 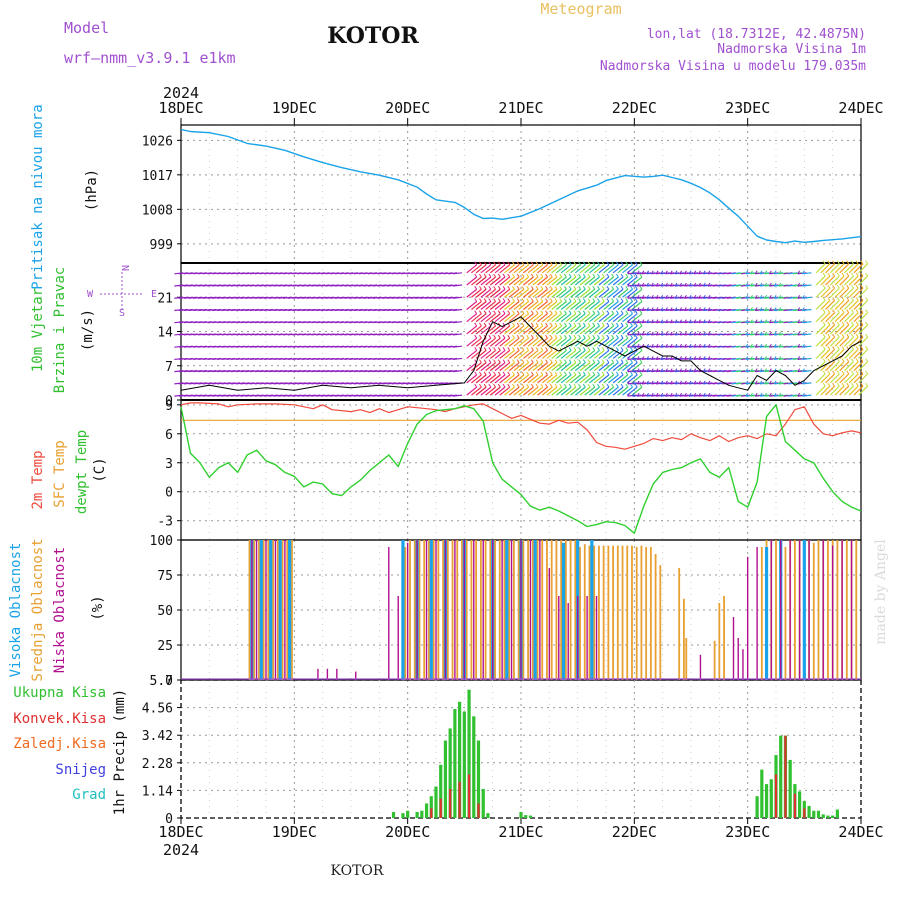 I want to click on x-tick-label-bottom: 18DEC, so click(x=180, y=832).